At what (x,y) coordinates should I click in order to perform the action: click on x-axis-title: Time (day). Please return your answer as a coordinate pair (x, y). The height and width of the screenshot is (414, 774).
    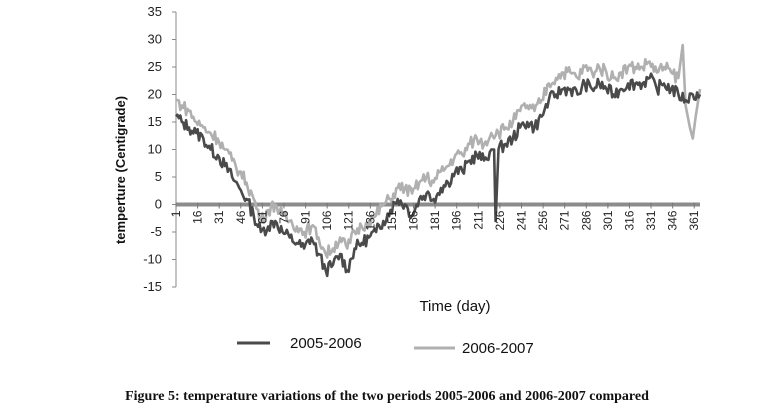
    Looking at the image, I should click on (454, 306).